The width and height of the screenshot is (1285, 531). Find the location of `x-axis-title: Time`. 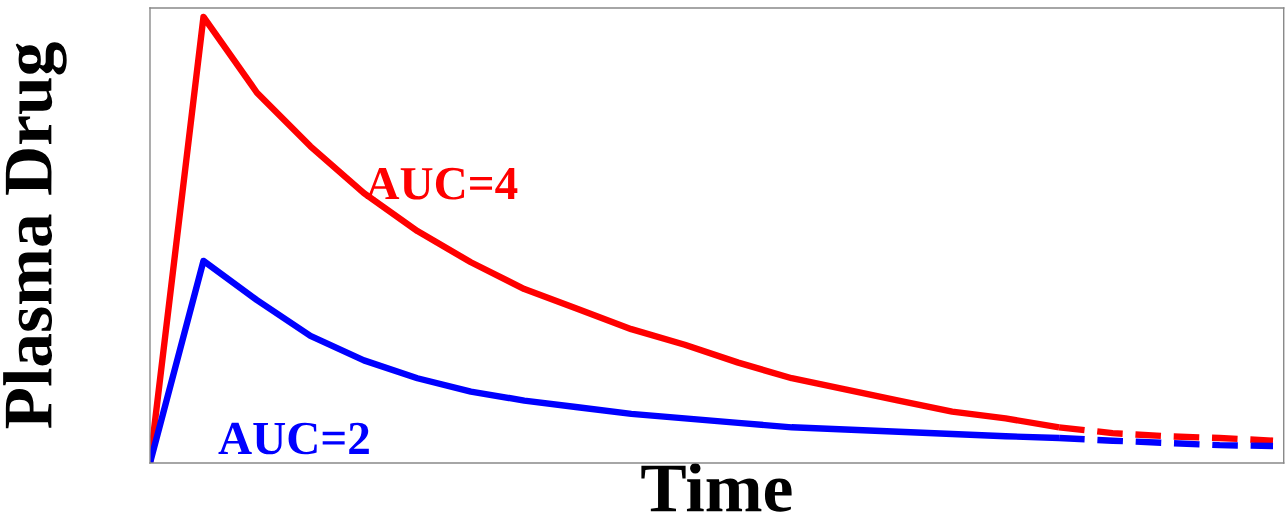

x-axis-title: Time is located at coordinates (716, 487).